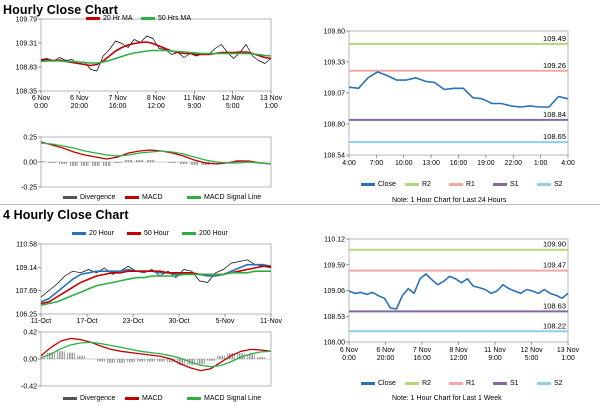 Image resolution: width=600 pixels, height=413 pixels. I want to click on legend-label: 50 Hrs MA, so click(175, 18).